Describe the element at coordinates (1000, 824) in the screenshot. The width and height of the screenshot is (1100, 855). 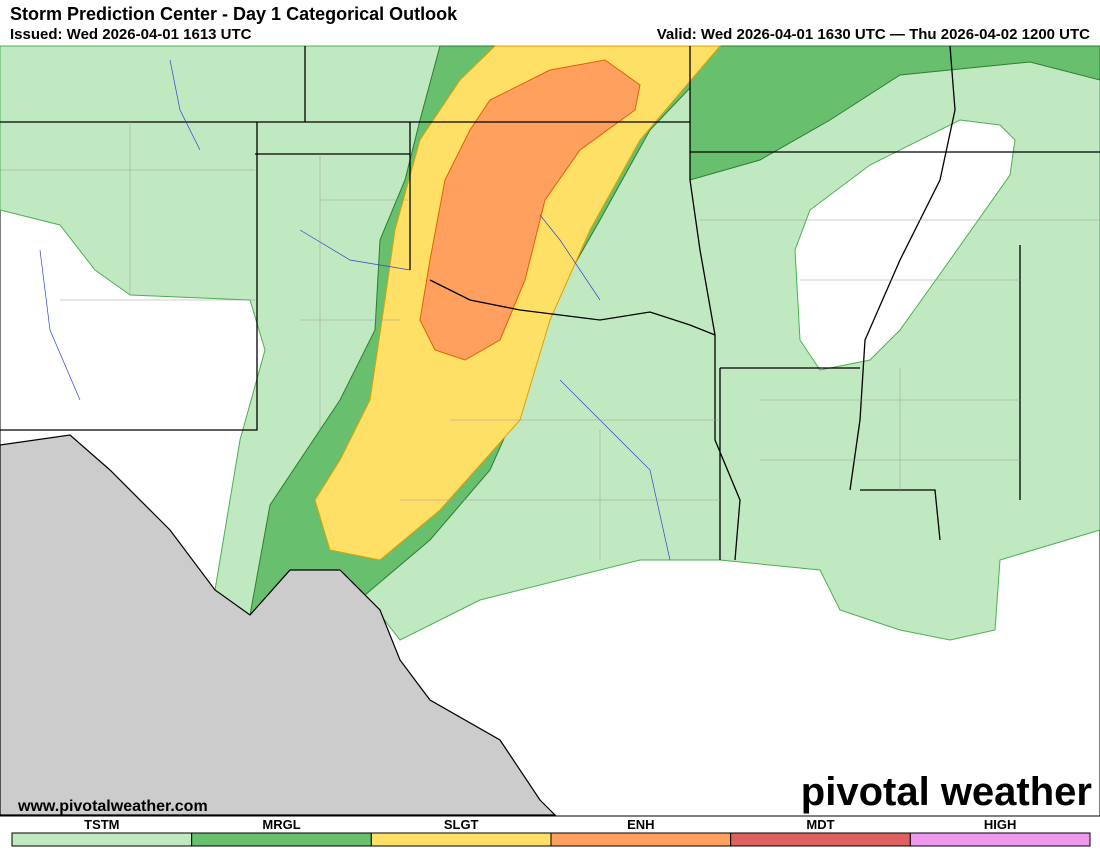
I see `legend-label: HIGH` at that location.